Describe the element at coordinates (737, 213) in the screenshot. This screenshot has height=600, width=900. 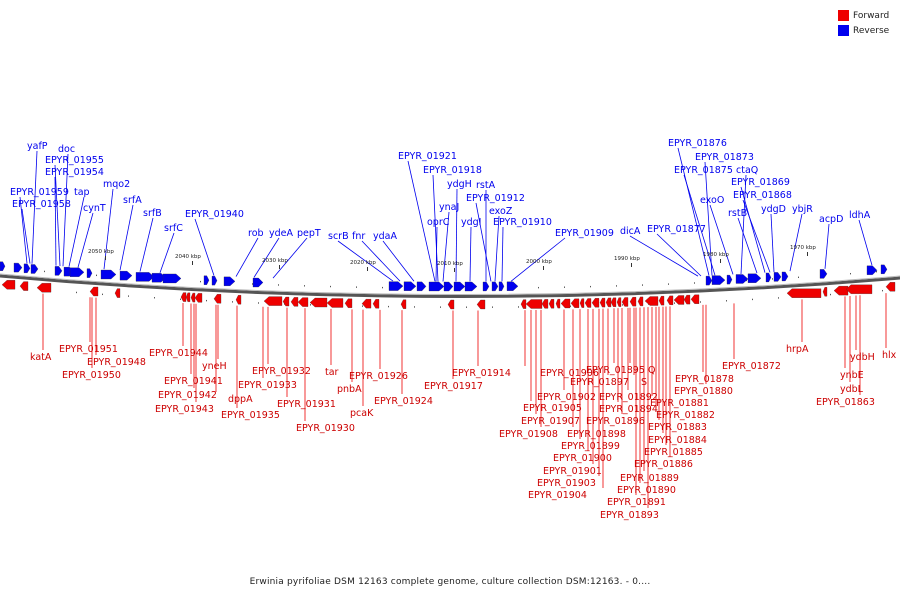
I see `reverse-gene-label: rstB` at that location.